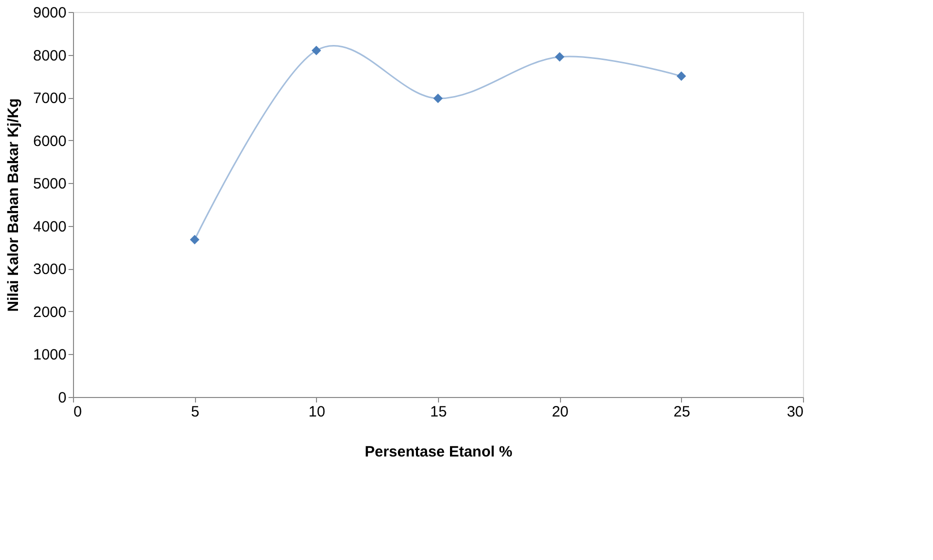 The image size is (933, 560). I want to click on x-tick-label: 25, so click(681, 412).